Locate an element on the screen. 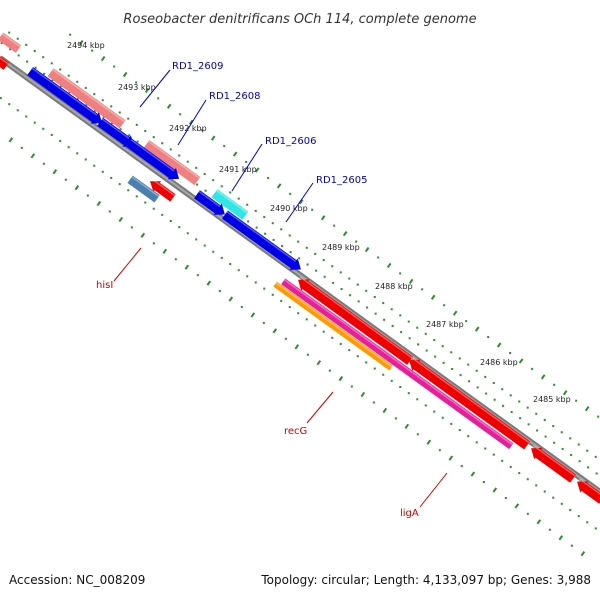 The height and width of the screenshot is (600, 600). feature-rev-hisI is located at coordinates (162, 191).